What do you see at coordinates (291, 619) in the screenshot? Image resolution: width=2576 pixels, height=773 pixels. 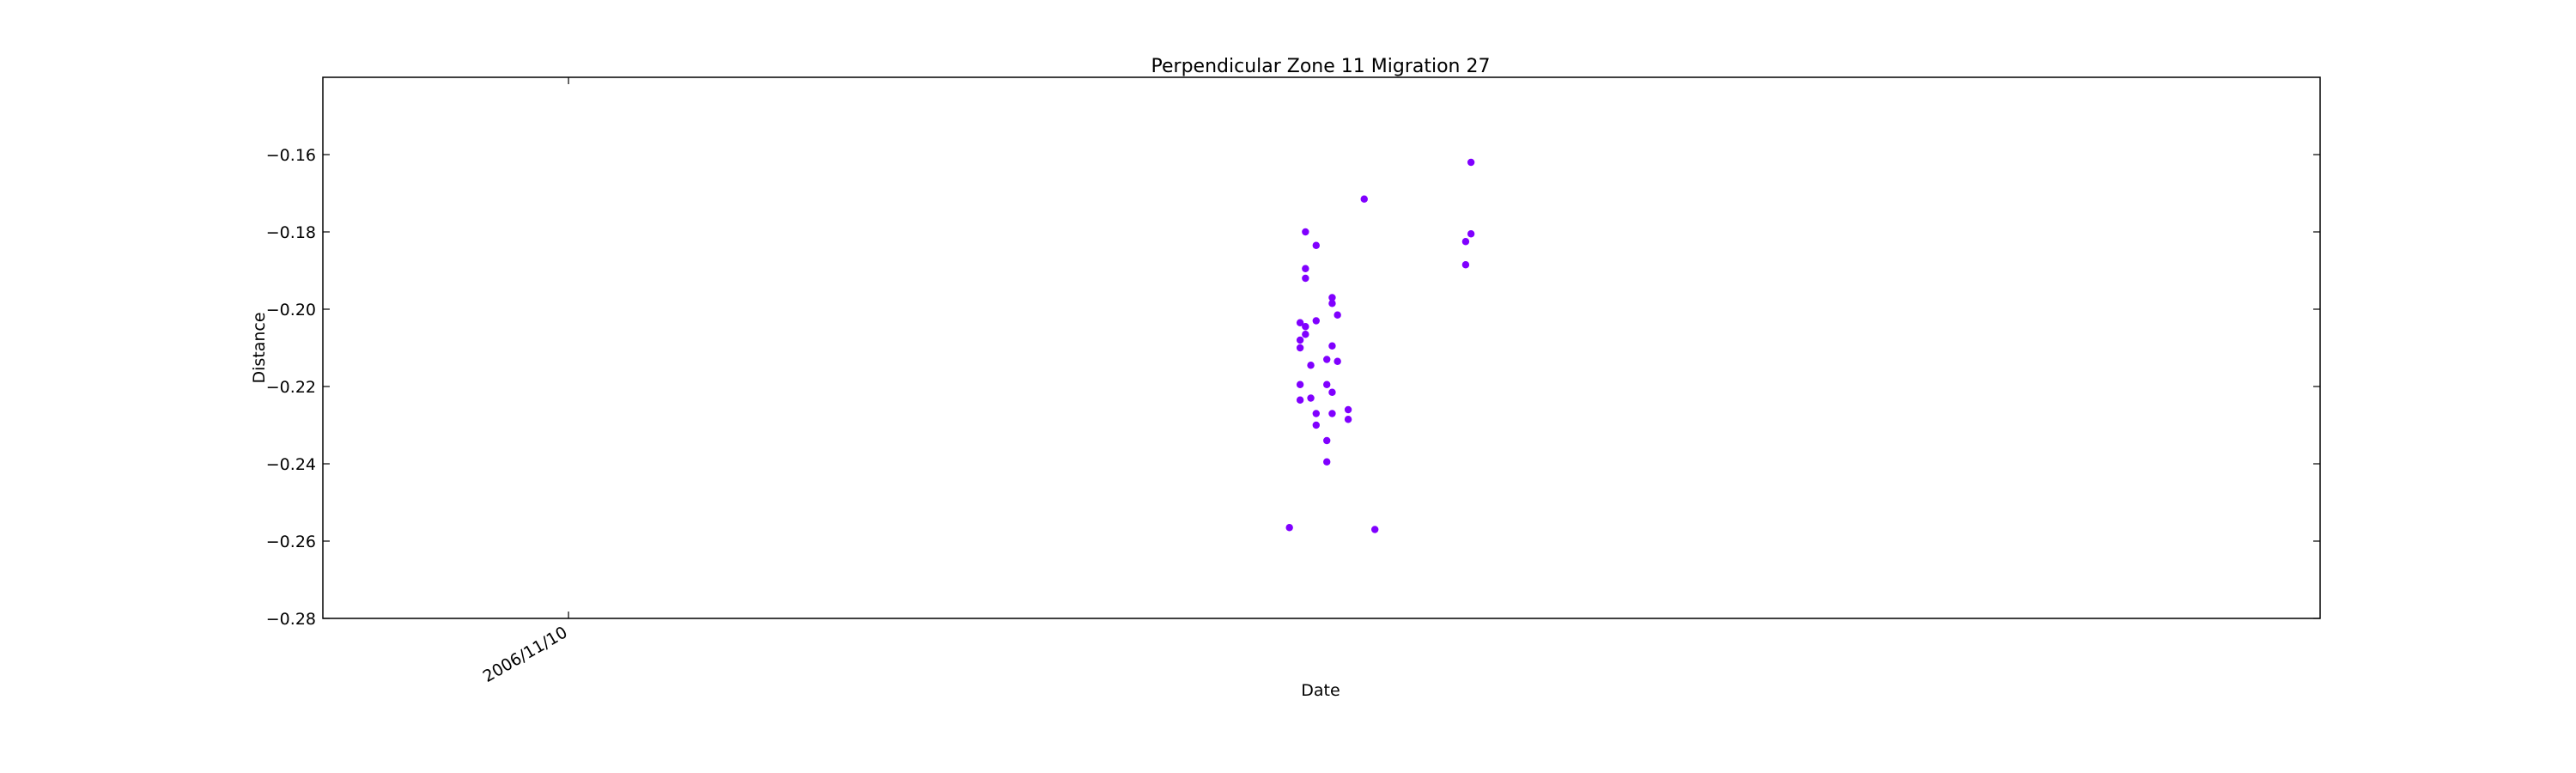 I see `y-tick-label: −0.28` at bounding box center [291, 619].